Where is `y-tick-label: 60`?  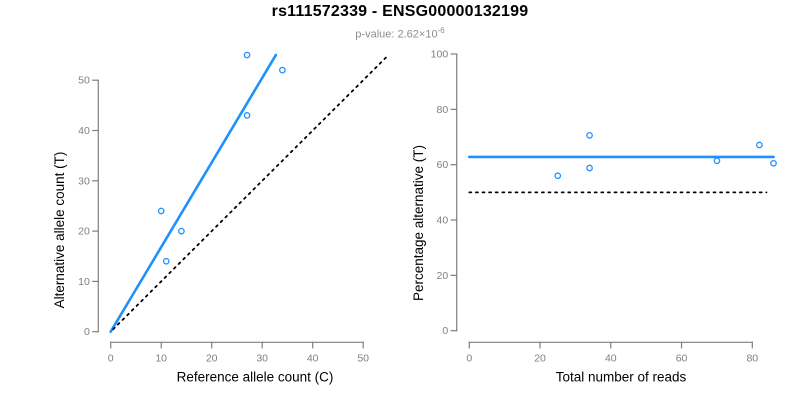 y-tick-label: 60 is located at coordinates (443, 165).